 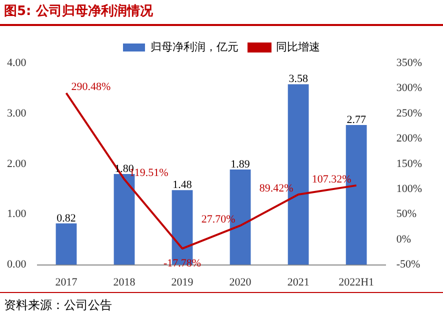 I want to click on data-label: 1.89, so click(x=240, y=164).